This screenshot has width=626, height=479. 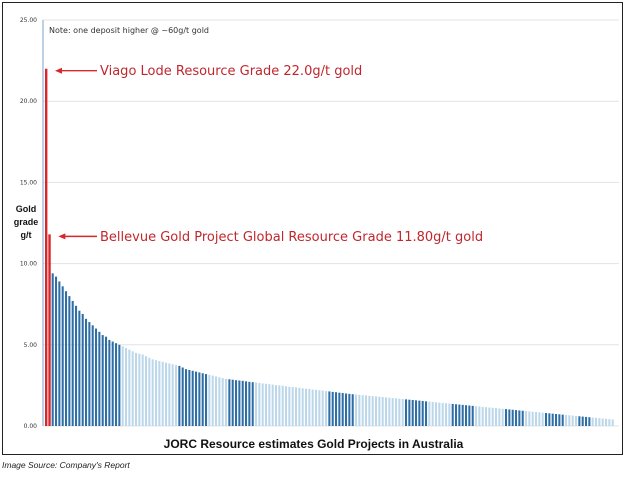 I want to click on highlight-bar, so click(x=46, y=247).